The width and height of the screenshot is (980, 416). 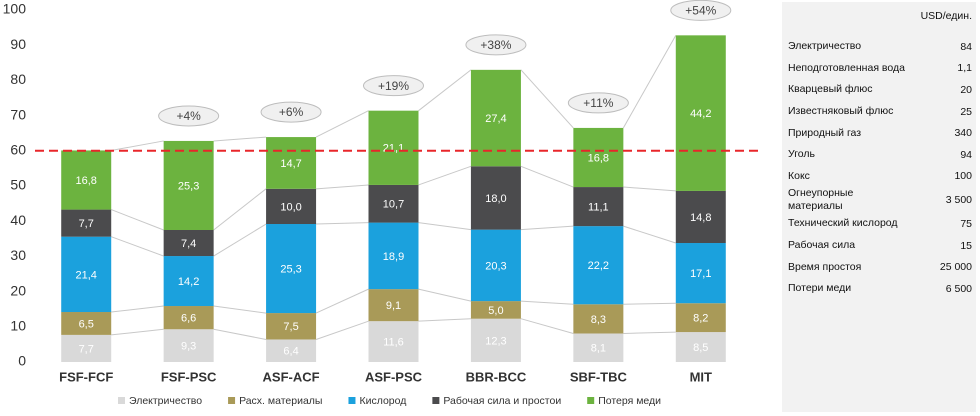 I want to click on value-label: 7,5, so click(x=290, y=327).